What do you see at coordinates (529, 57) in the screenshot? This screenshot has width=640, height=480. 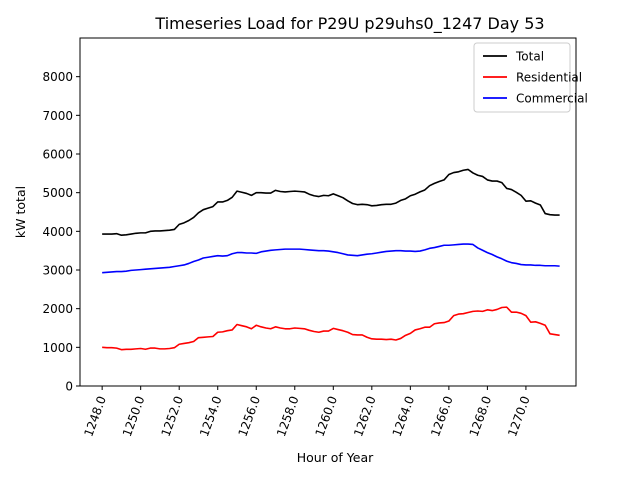 I see `legend-label-total: Total` at bounding box center [529, 57].